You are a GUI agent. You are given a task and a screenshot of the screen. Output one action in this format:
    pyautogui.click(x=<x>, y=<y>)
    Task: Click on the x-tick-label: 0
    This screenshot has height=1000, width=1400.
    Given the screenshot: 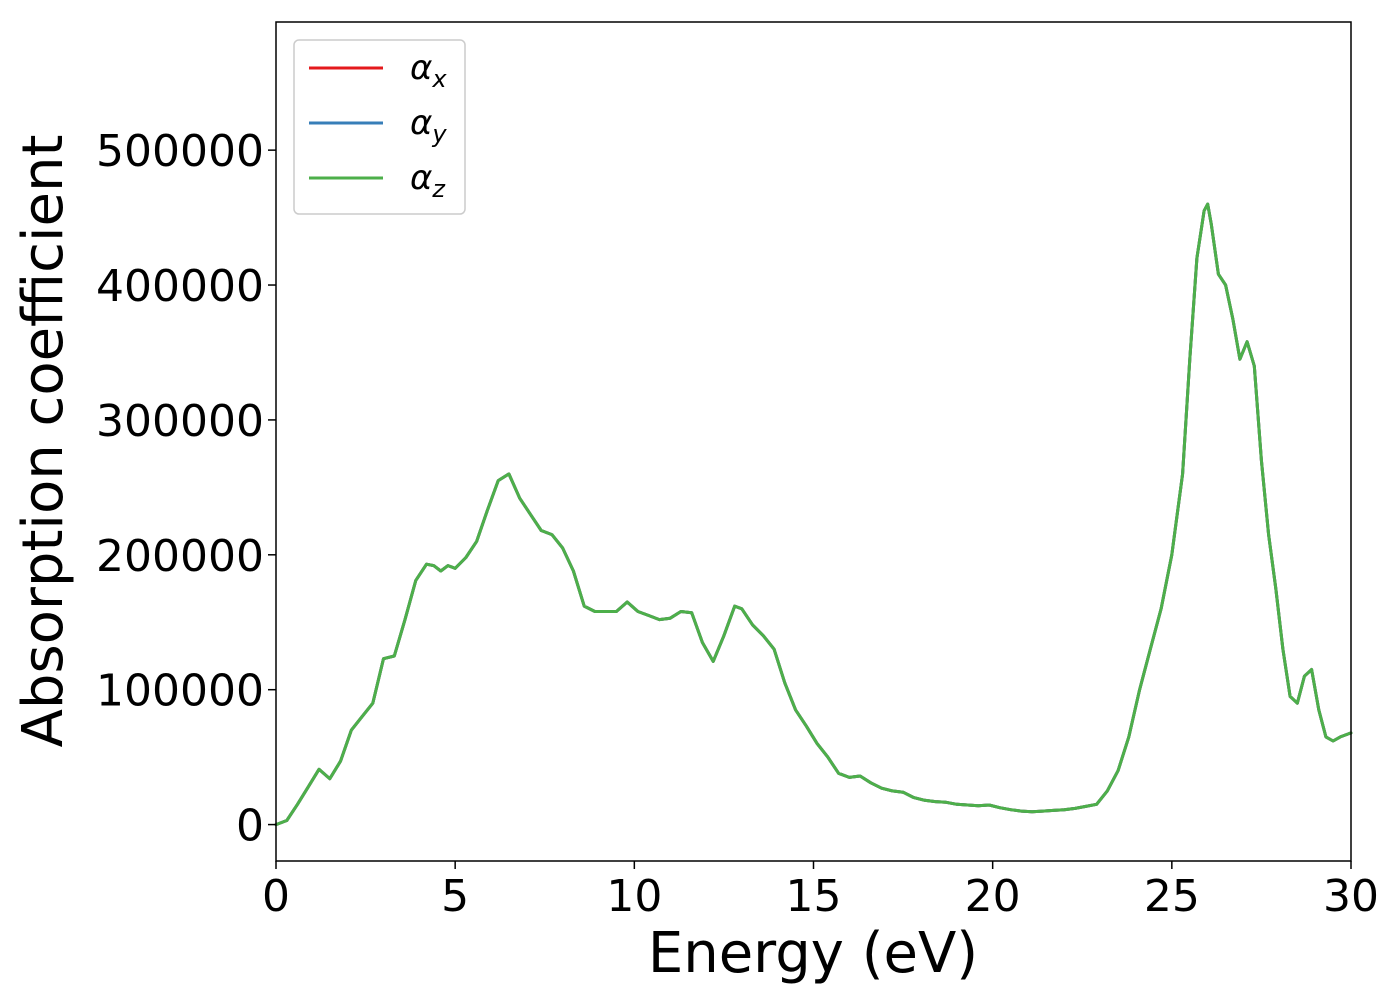 What is the action you would take?
    pyautogui.click(x=276, y=896)
    